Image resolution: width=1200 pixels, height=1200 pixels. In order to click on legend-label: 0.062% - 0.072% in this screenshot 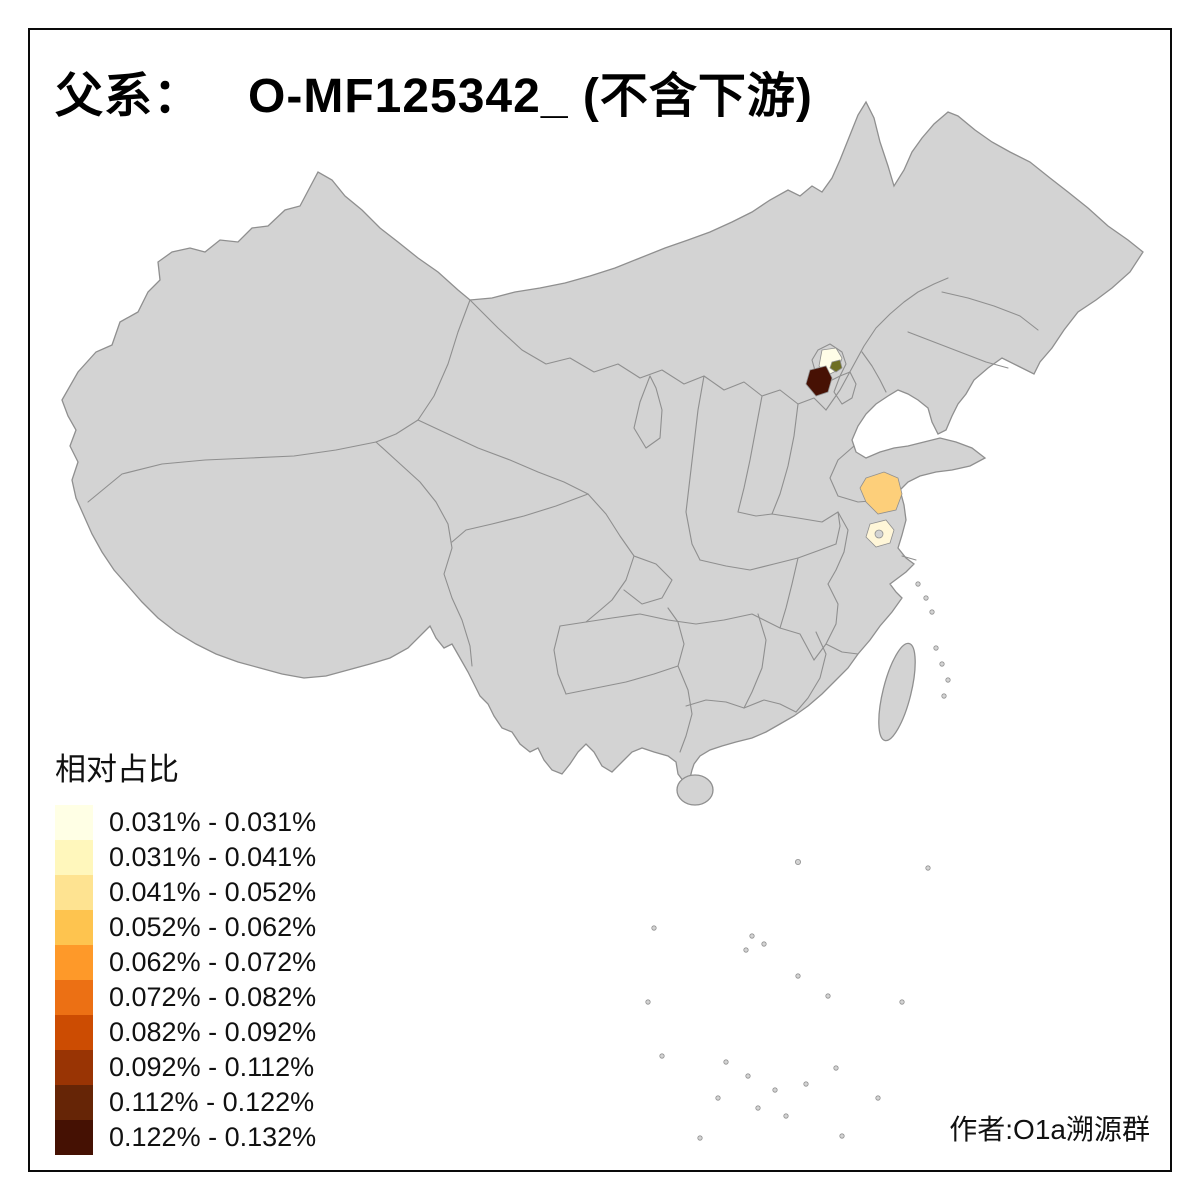, I will do `click(213, 962)`.